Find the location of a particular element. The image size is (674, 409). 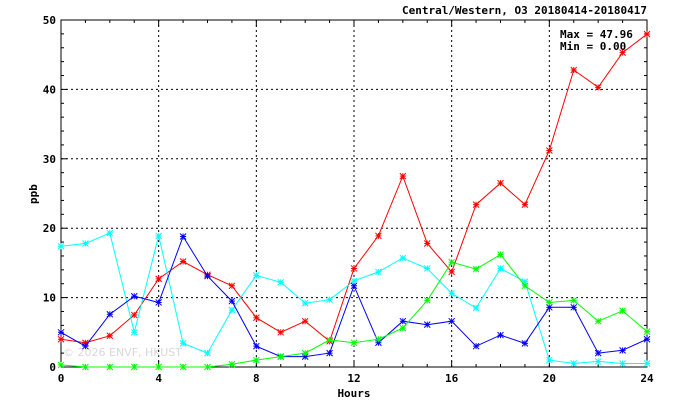

min-stat: Min = 0.00 is located at coordinates (593, 46).